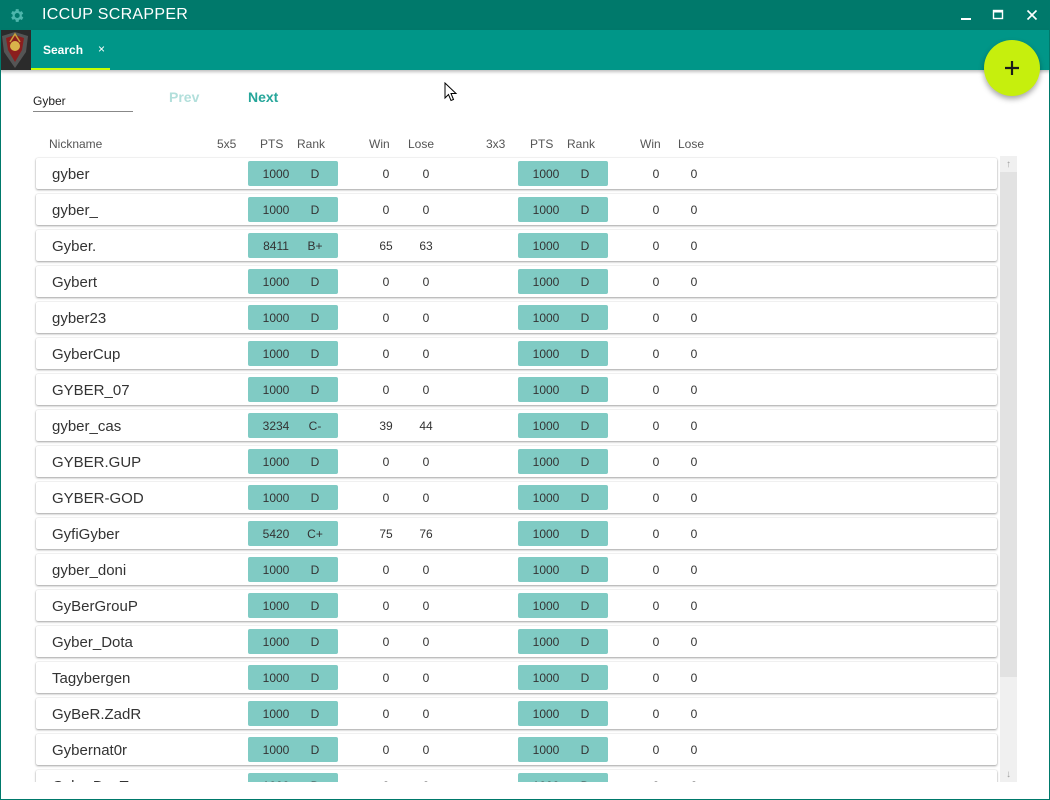 This screenshot has height=800, width=1050. Describe the element at coordinates (516, 497) in the screenshot. I see `table-row: GYBER-GOD 1000 D 0 0 1000 D 0 0` at that location.